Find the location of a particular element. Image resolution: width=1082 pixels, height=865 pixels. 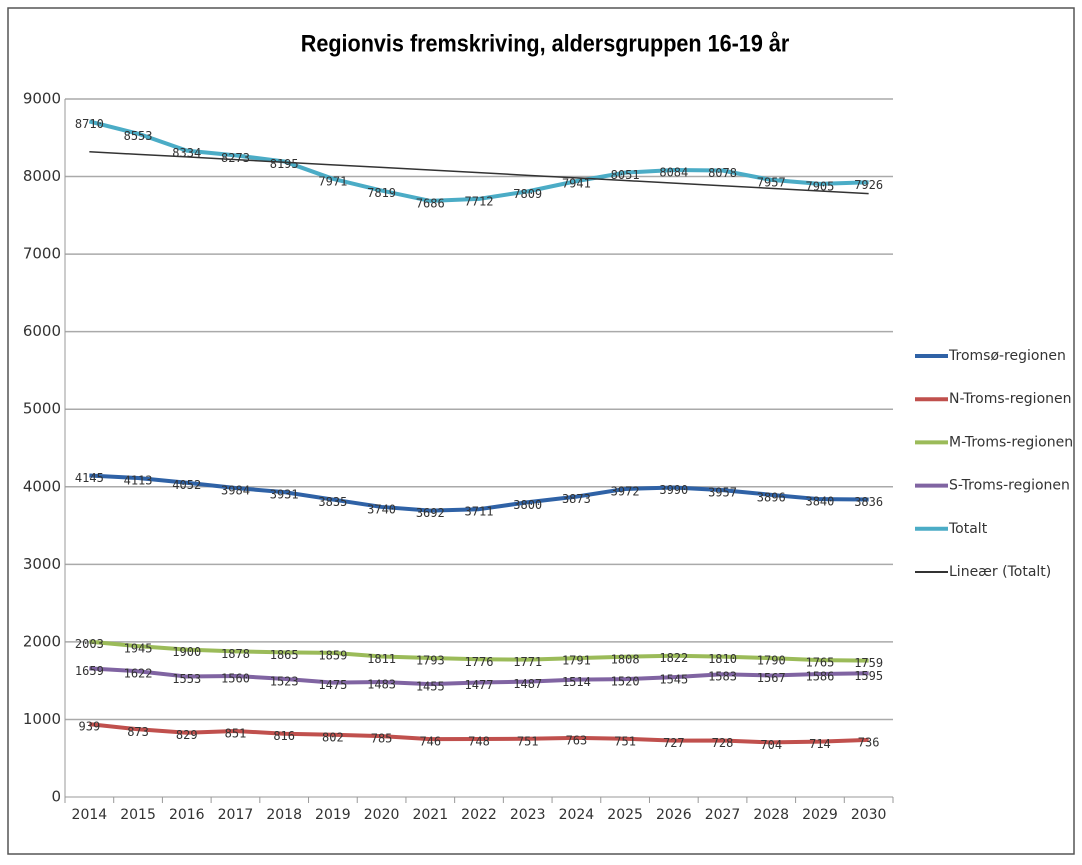

data-label: 763 is located at coordinates (577, 740).